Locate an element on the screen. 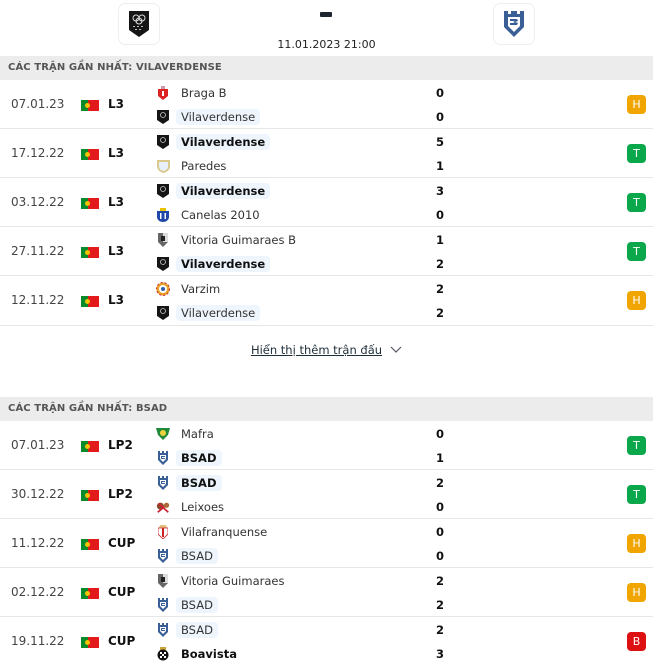  match-row: 07.01.23 LP2 Mafra BSAD 0 1 T is located at coordinates (326, 445).